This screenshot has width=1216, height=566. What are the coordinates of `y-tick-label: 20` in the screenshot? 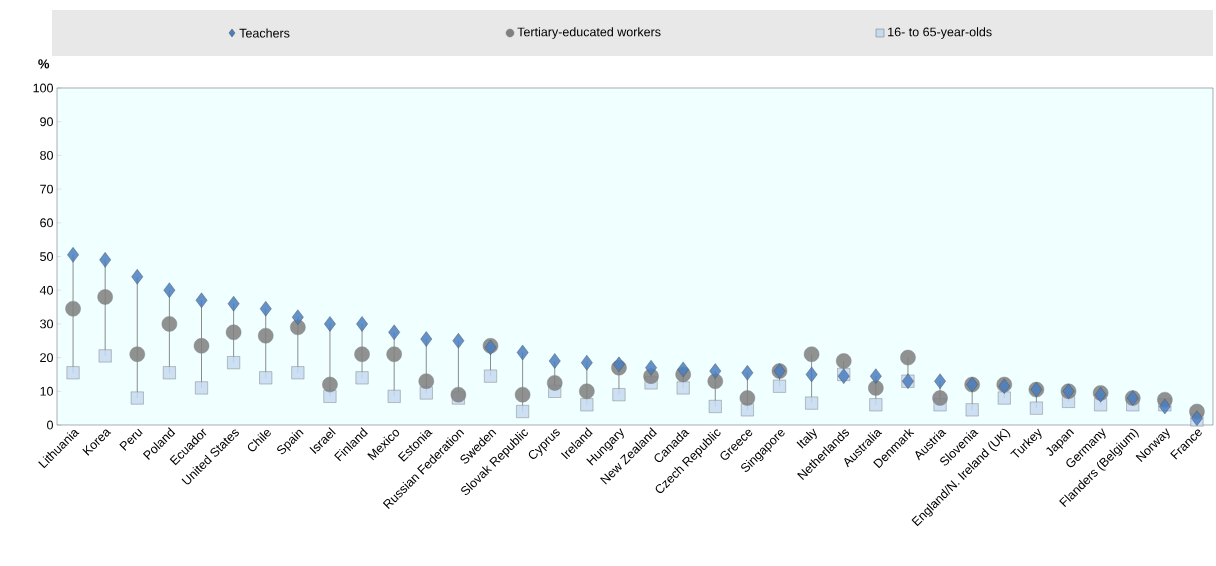 It's located at (46, 358).